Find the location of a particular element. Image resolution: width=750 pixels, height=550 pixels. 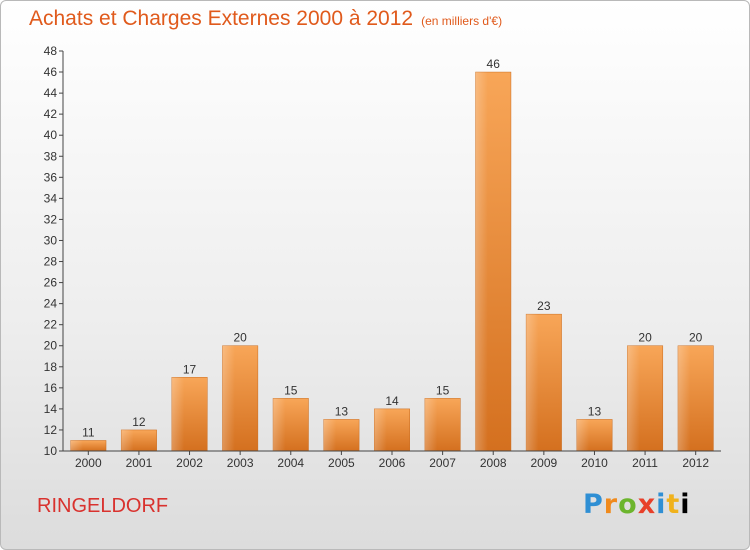

x-tick-label: 2004 is located at coordinates (290, 463).